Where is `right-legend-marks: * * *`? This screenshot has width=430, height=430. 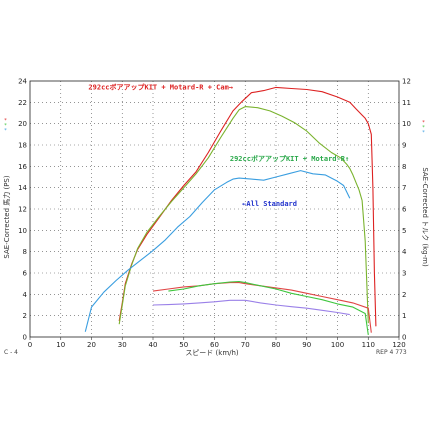
right-legend-marks: * * * is located at coordinates (423, 128).